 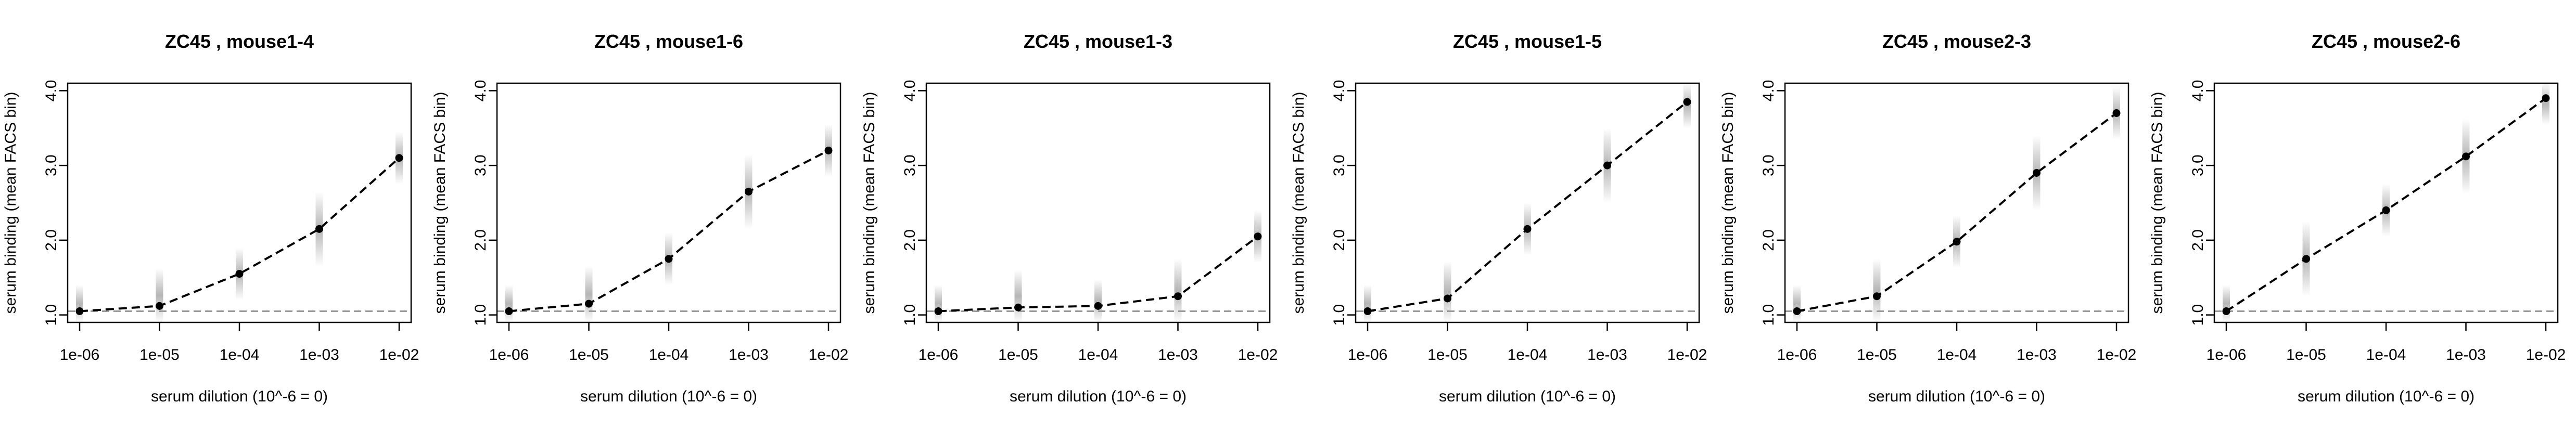 What do you see at coordinates (1527, 41) in the screenshot?
I see `chart-title: ZC45 , mouse1-5` at bounding box center [1527, 41].